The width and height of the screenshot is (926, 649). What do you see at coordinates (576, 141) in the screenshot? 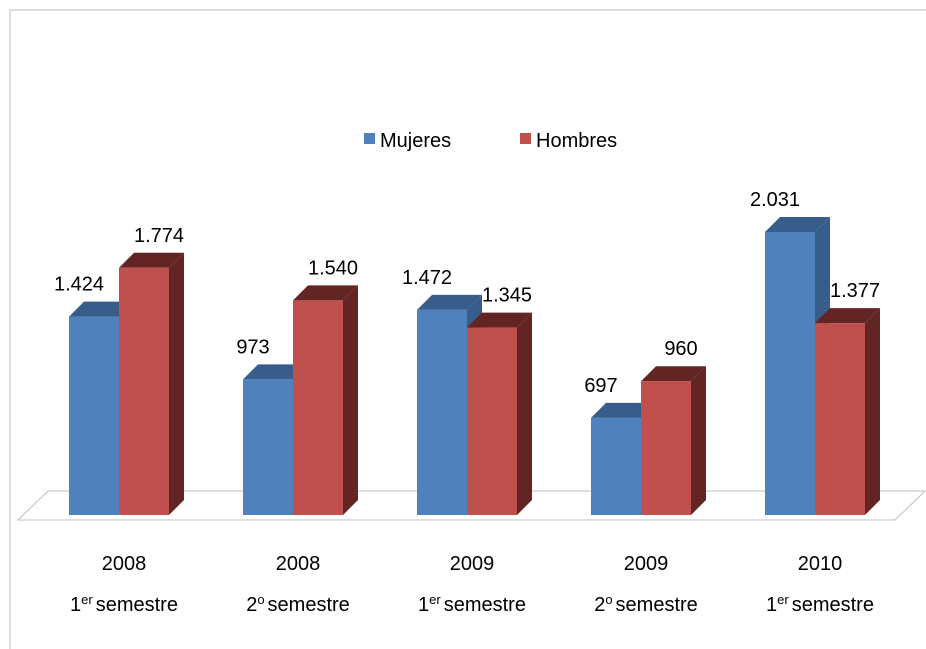
I see `legend-label: Hombres` at bounding box center [576, 141].